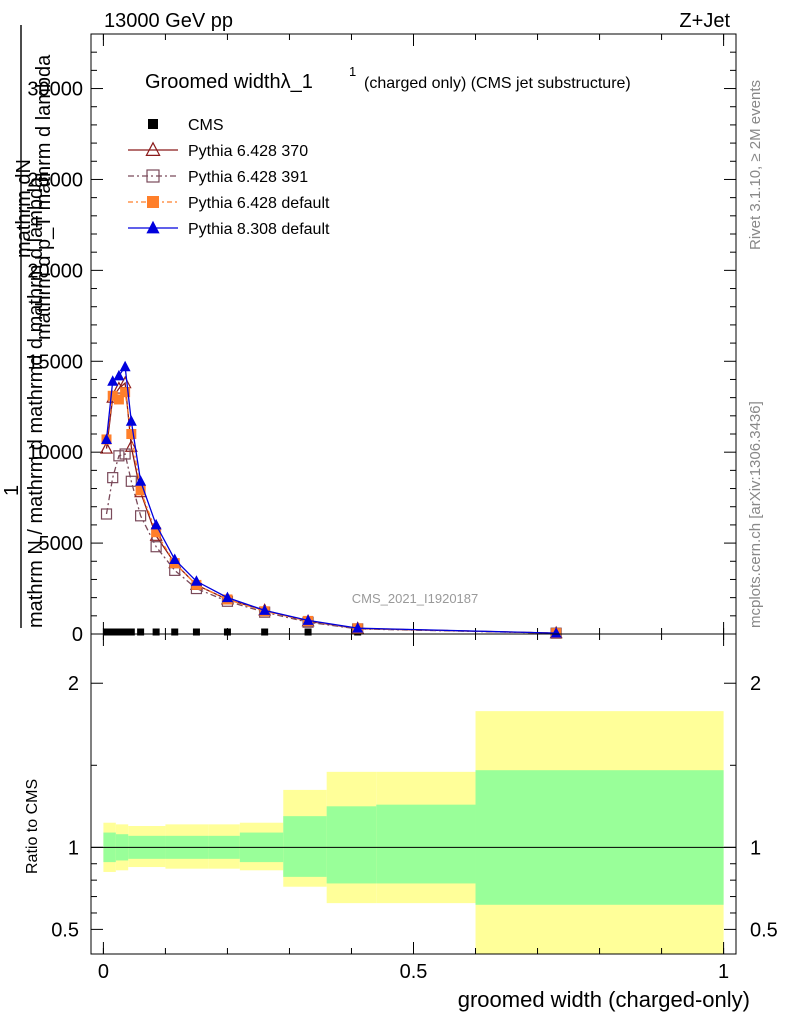  What do you see at coordinates (414, 972) in the screenshot?
I see `x-tick-label: 0.5` at bounding box center [414, 972].